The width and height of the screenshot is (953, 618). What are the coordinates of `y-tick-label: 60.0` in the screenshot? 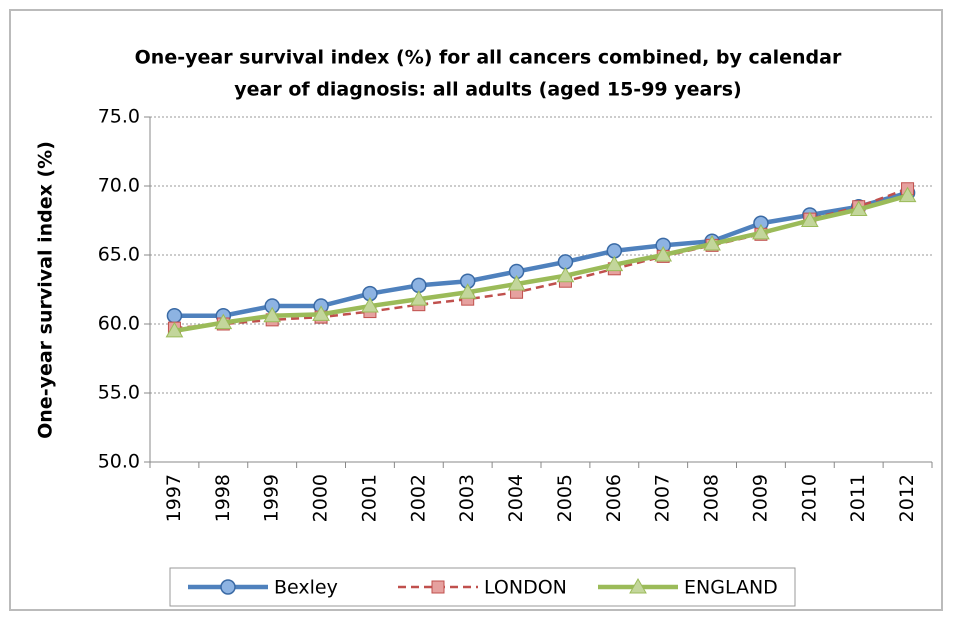 It's located at (119, 324).